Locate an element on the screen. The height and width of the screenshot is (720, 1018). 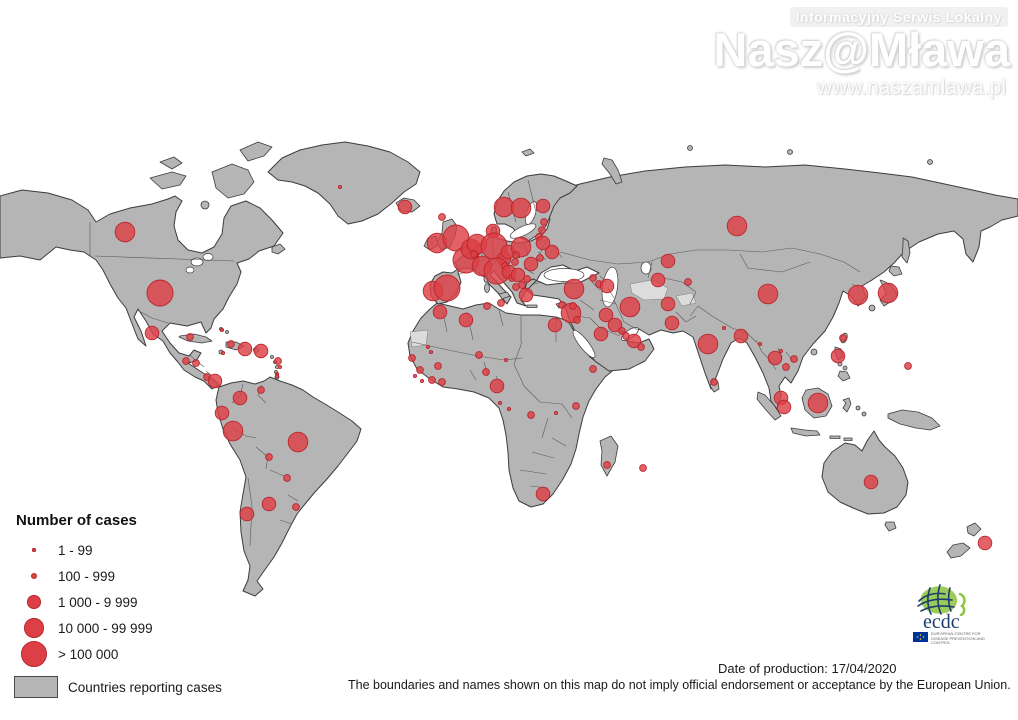
legend-size-item: 1 000 - 9 999 is located at coordinates (116, 602).